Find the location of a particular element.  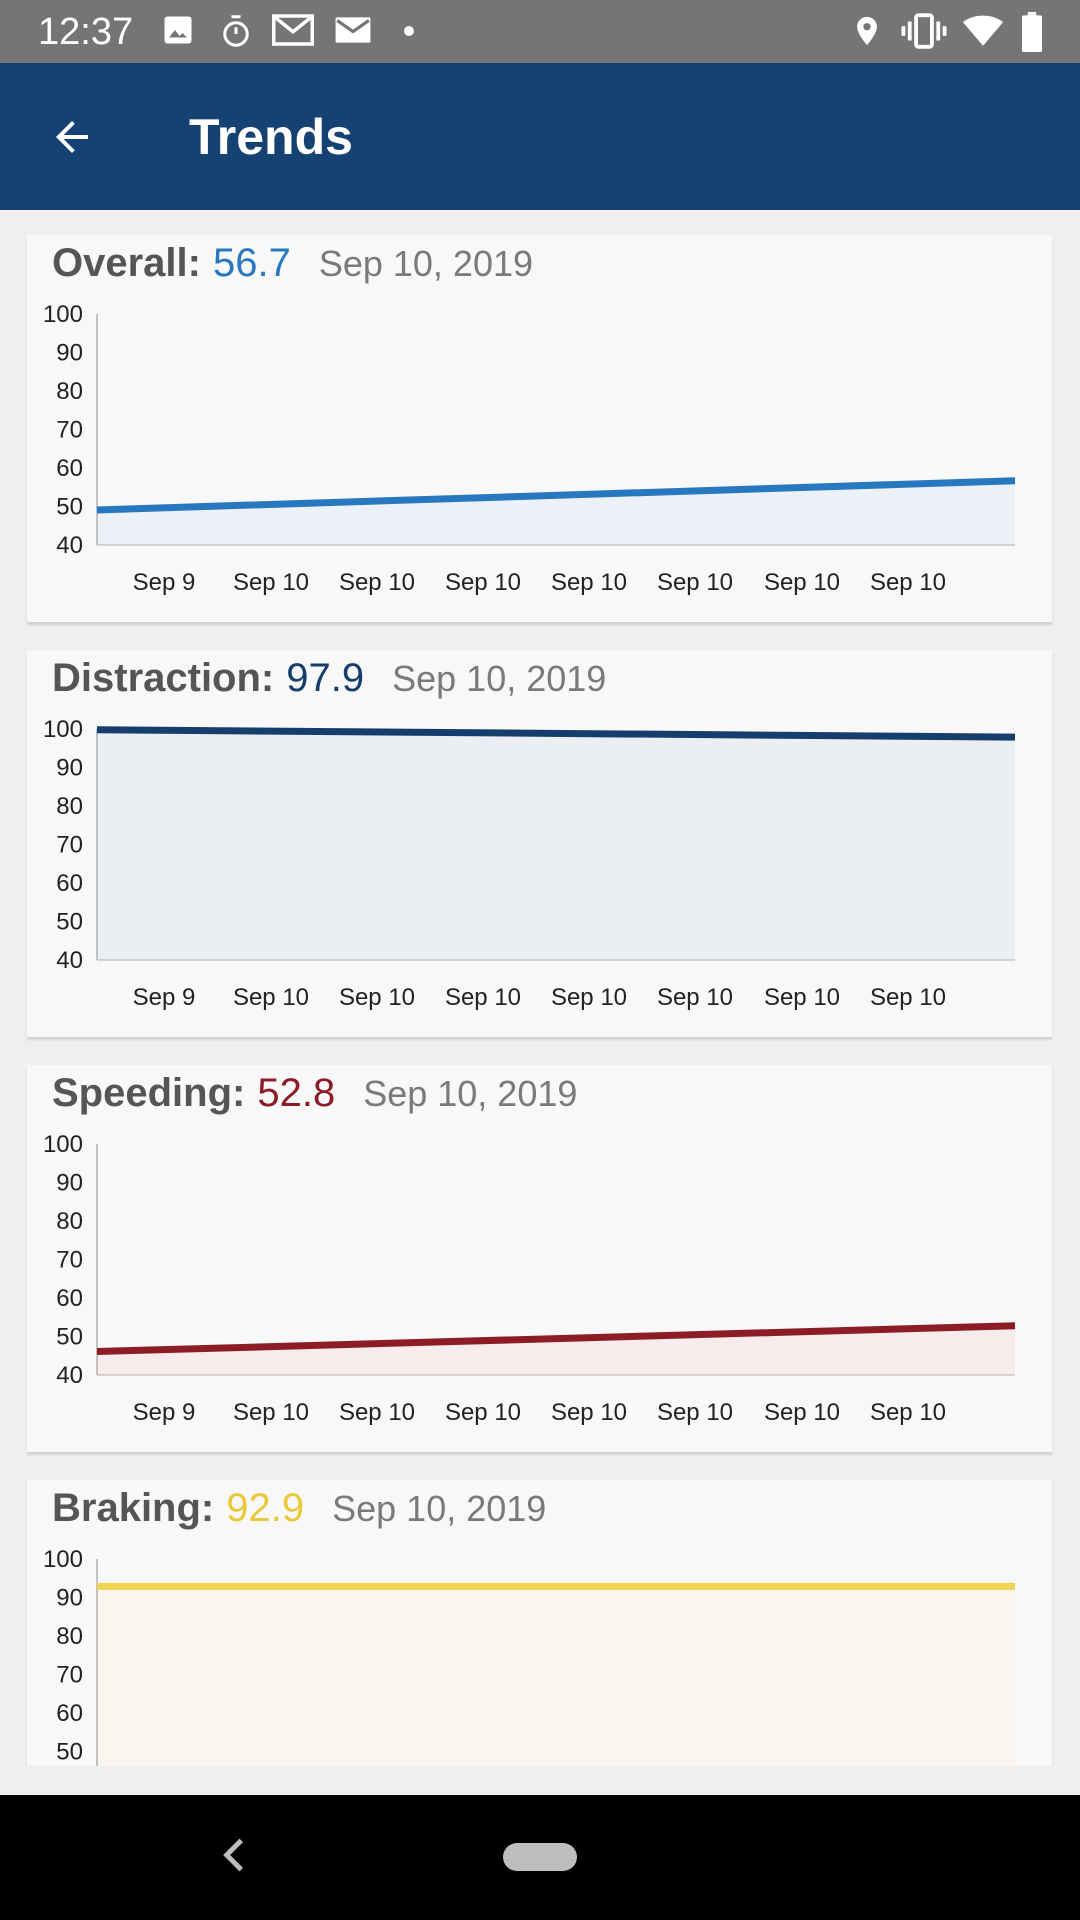

location-icon is located at coordinates (867, 31).